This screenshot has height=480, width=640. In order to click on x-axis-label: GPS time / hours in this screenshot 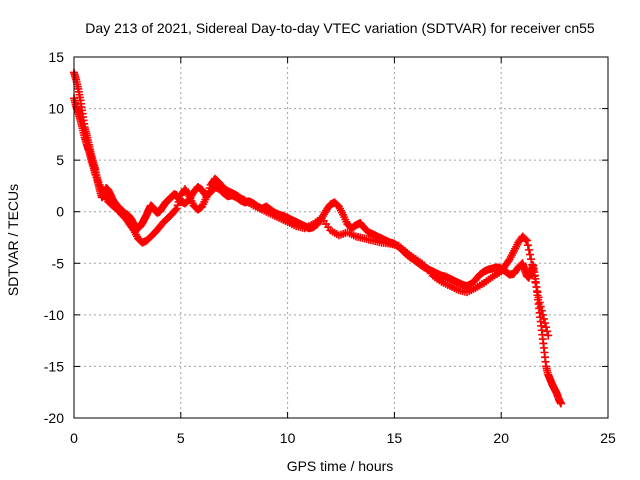, I will do `click(340, 466)`.